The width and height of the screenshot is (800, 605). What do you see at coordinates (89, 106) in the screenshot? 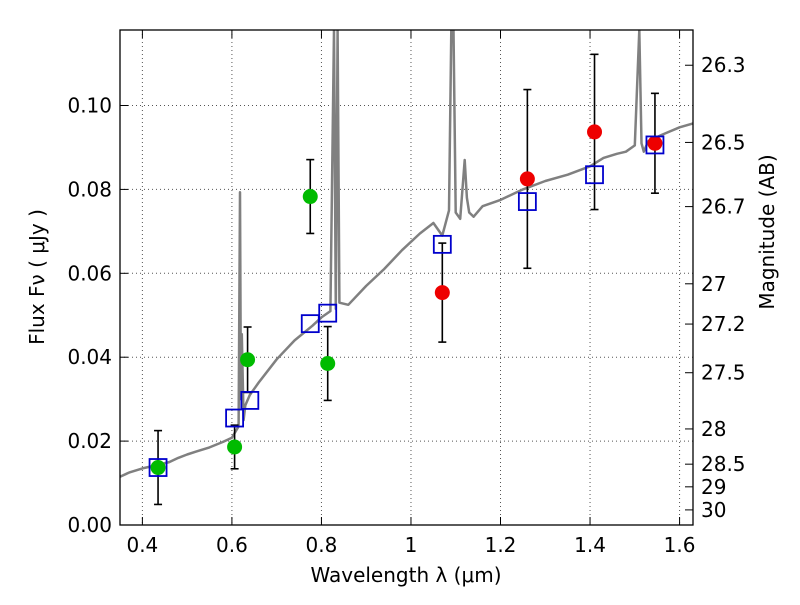
I see `y-tick-label: 0.10` at bounding box center [89, 106].